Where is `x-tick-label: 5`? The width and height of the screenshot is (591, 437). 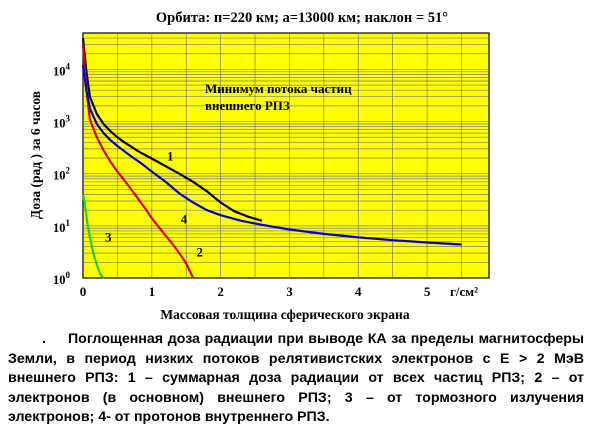 x-tick-label: 5 is located at coordinates (427, 291).